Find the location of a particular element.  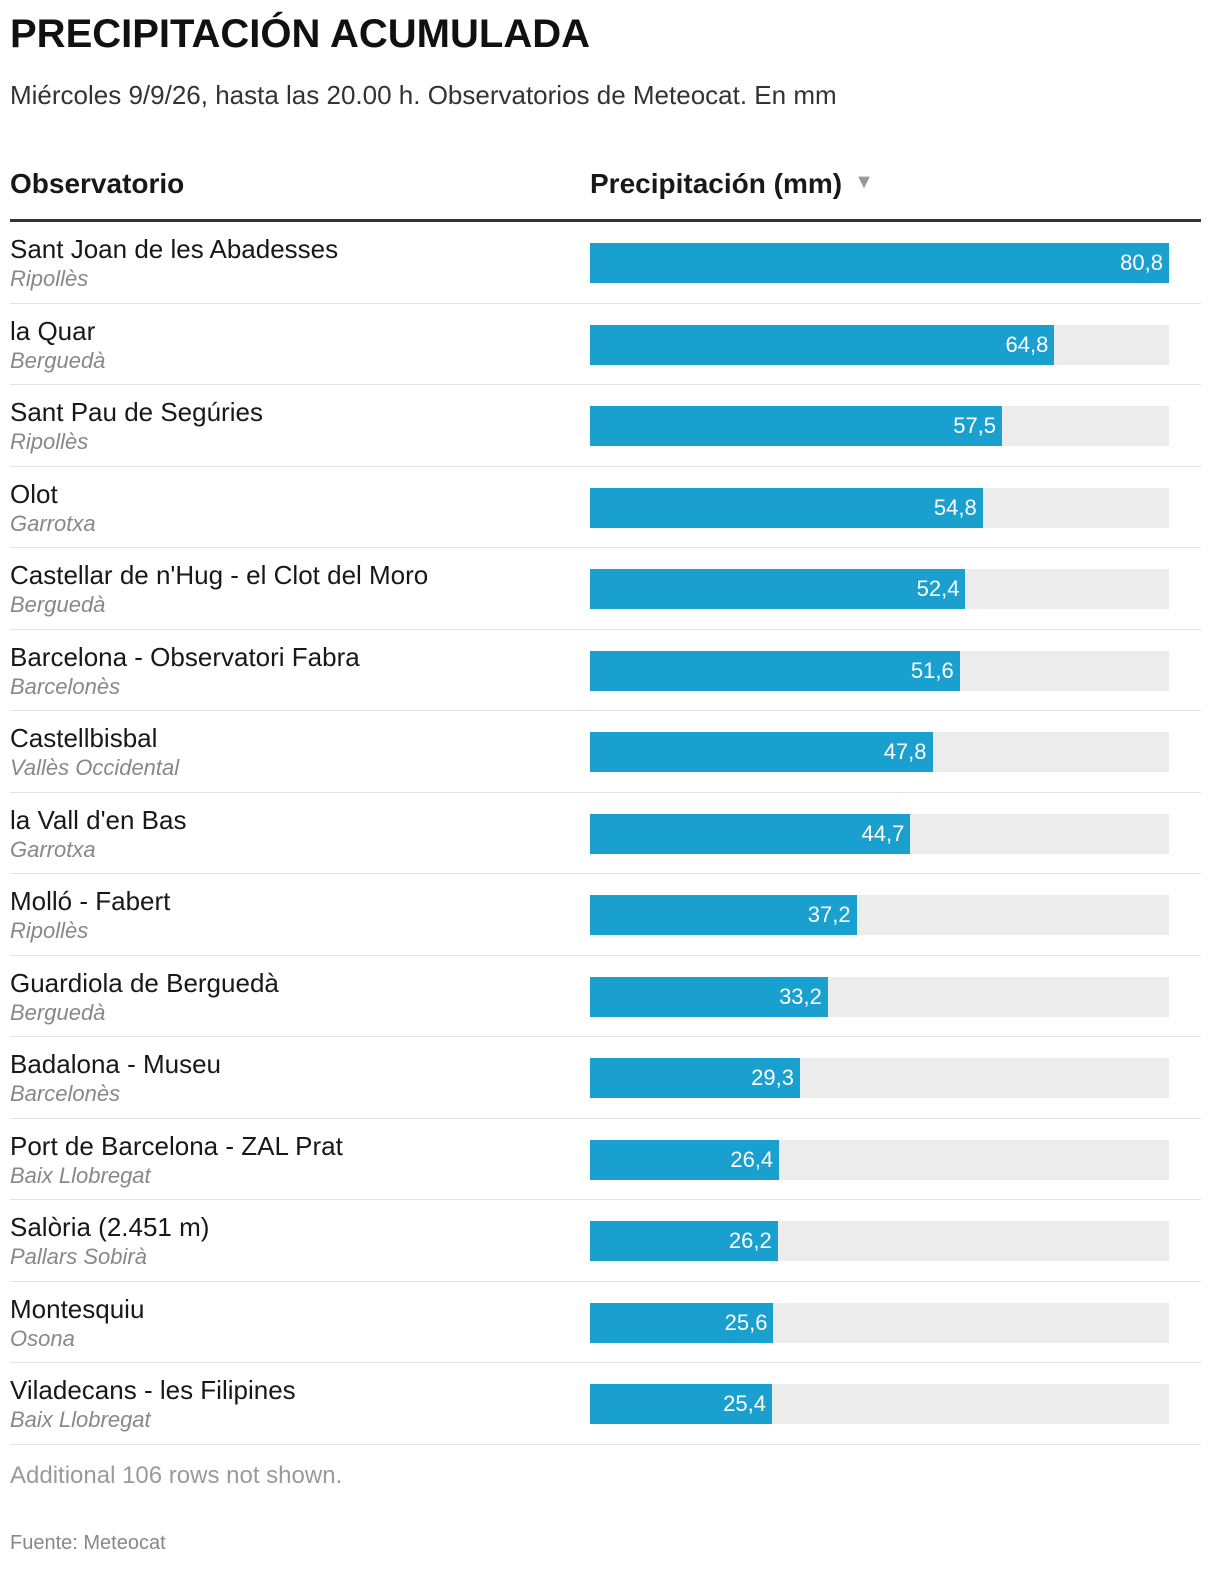

observatorio-region: Osona is located at coordinates (42, 1338).